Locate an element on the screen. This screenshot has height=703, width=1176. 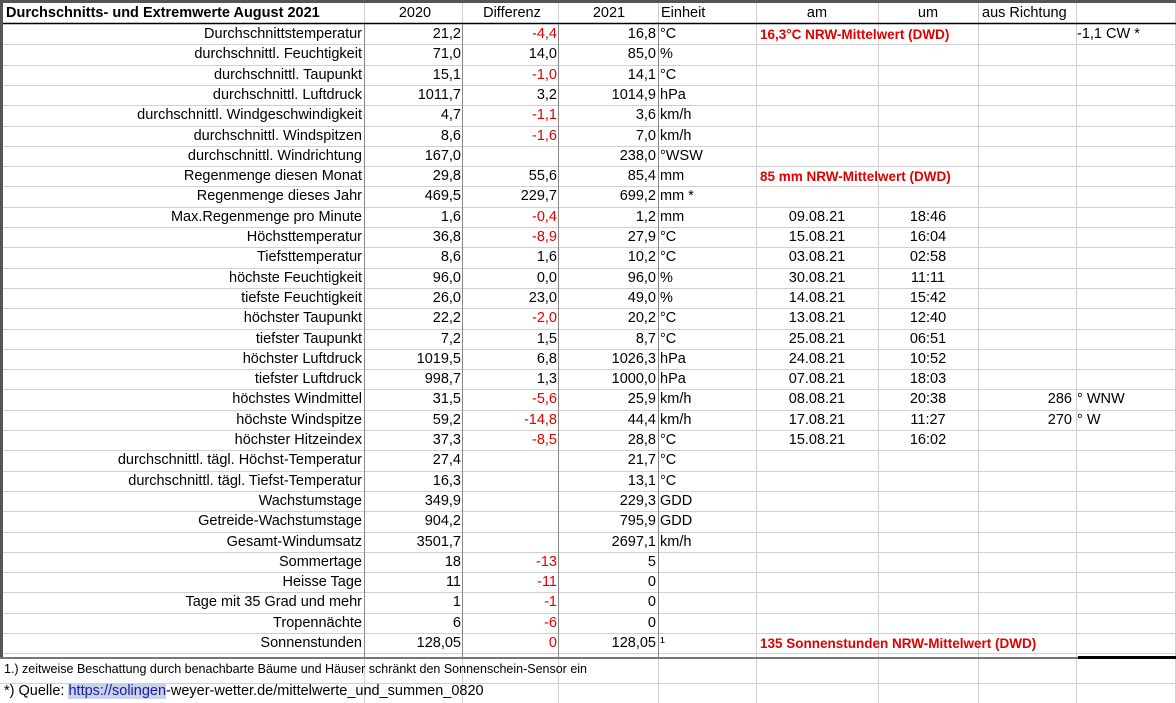
cell-diff: -6 is located at coordinates (550, 622).